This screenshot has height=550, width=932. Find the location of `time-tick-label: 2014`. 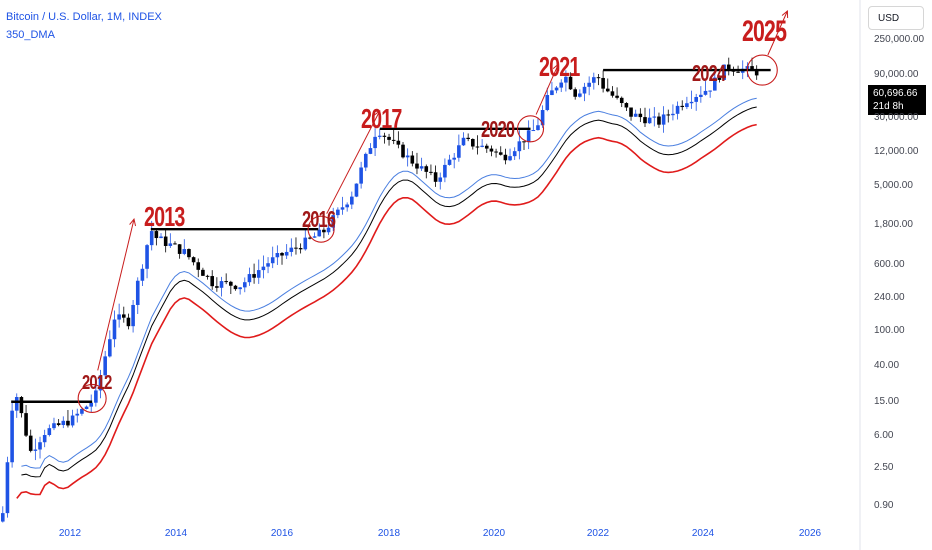

time-tick-label: 2014 is located at coordinates (176, 533).